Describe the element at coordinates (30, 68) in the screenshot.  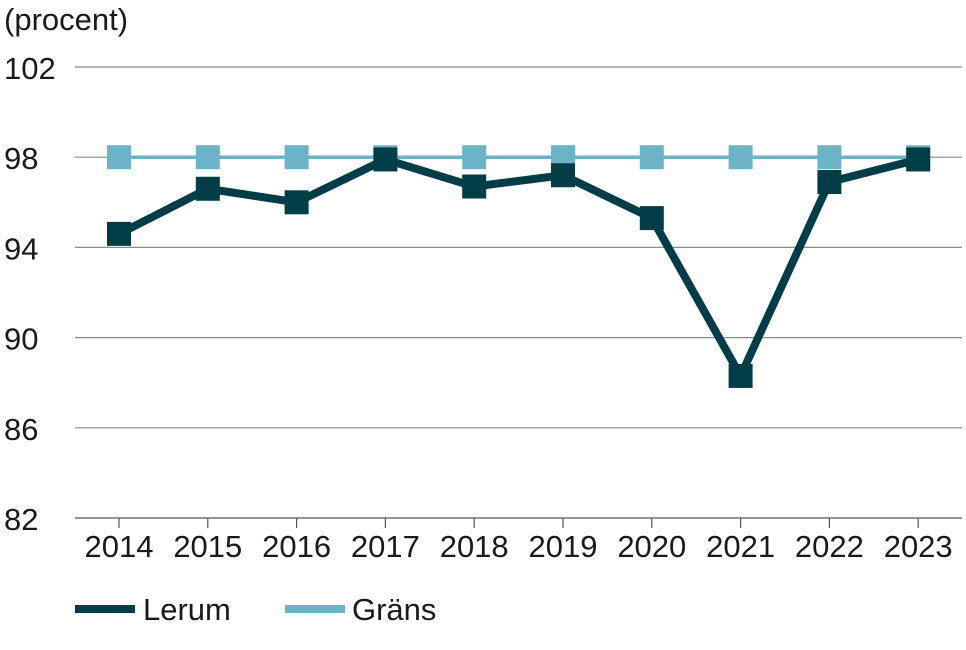
I see `y-tick-label: 102` at that location.